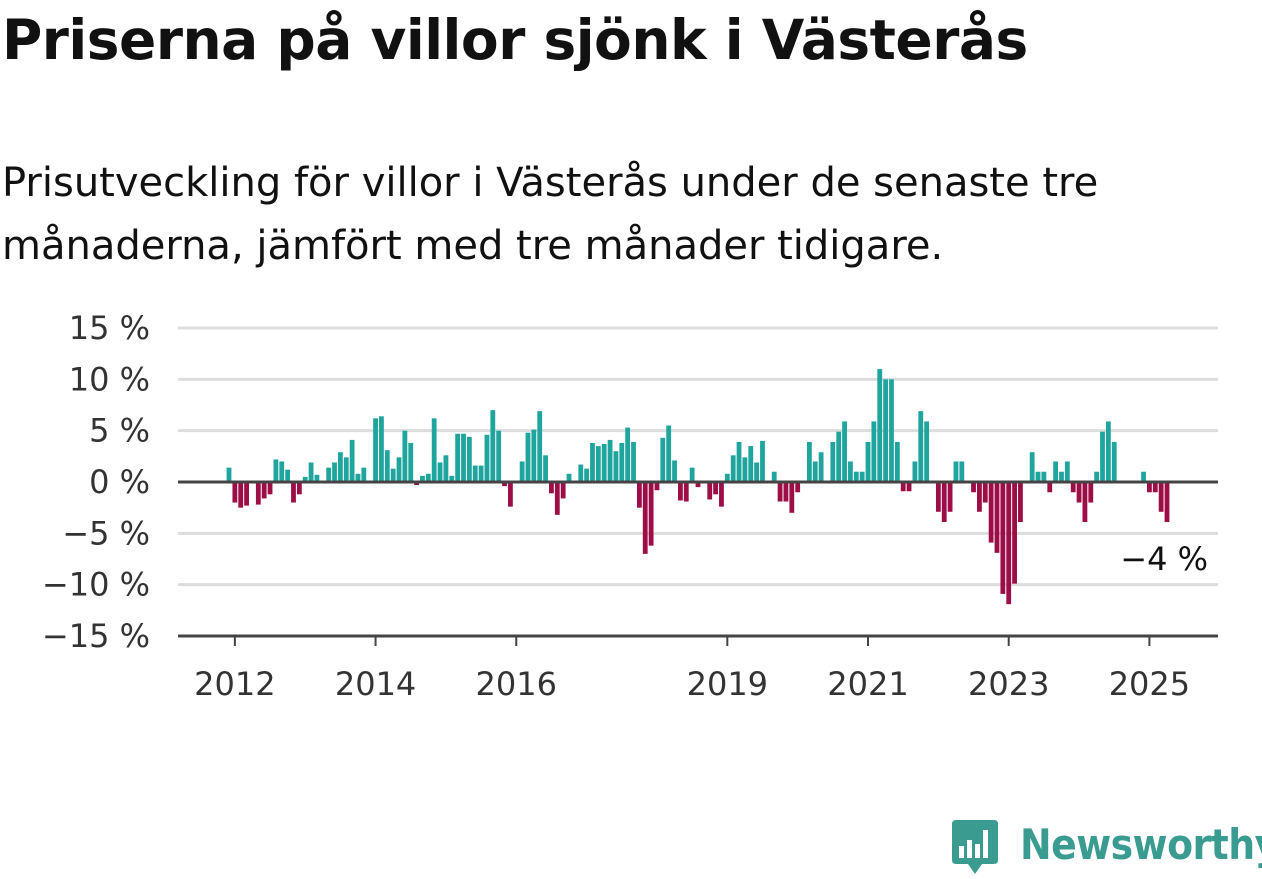 The height and width of the screenshot is (879, 1262). What do you see at coordinates (375, 684) in the screenshot?
I see `x-tick-label: 2014` at bounding box center [375, 684].